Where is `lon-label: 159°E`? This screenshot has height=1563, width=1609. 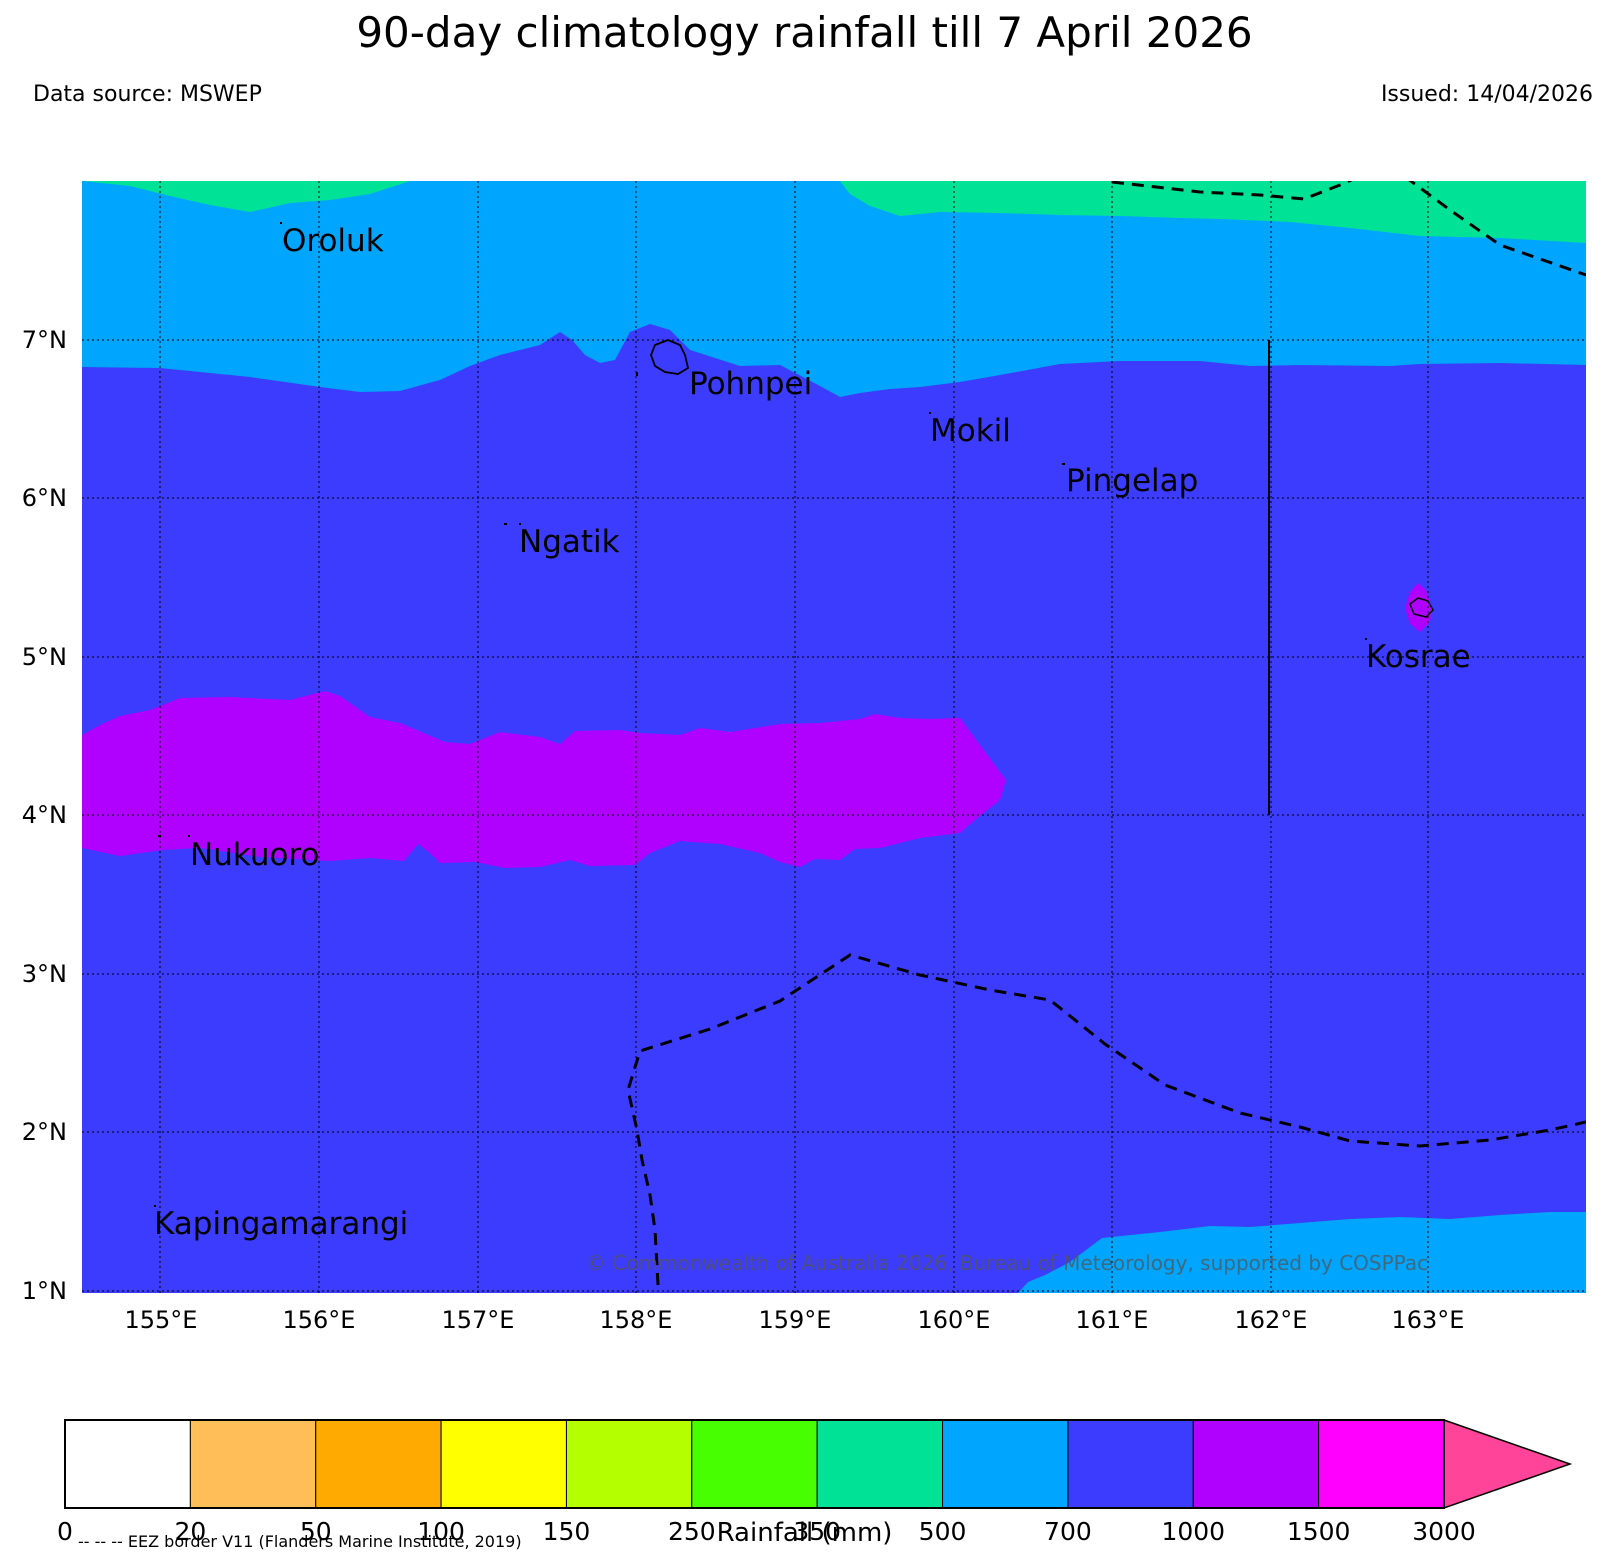 lon-label: 159°E is located at coordinates (795, 1320).